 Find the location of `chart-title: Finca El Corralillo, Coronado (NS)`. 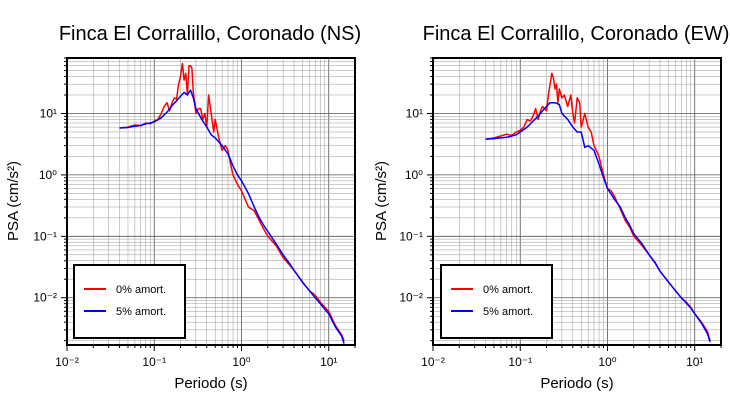

chart-title: Finca El Corralillo, Coronado (NS) is located at coordinates (210, 34).